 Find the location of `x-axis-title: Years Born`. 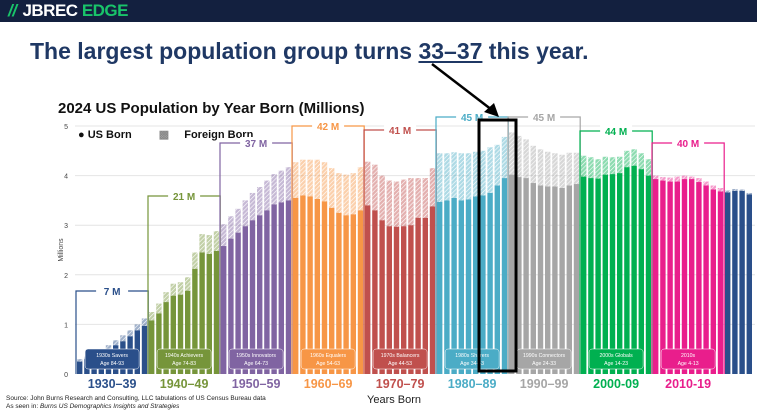

x-axis-title: Years Born is located at coordinates (394, 400).